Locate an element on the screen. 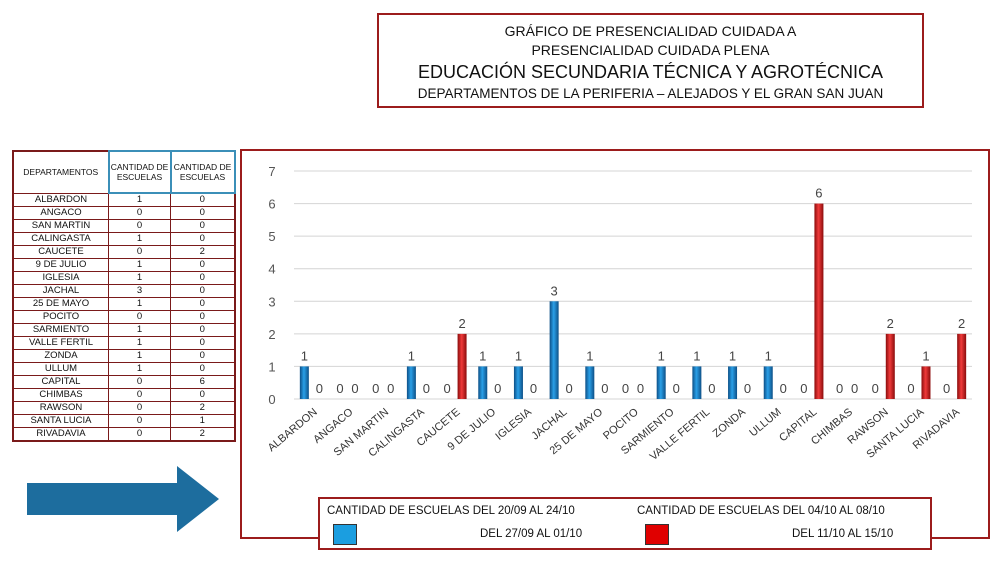  legend-swatch-blue is located at coordinates (345, 534).